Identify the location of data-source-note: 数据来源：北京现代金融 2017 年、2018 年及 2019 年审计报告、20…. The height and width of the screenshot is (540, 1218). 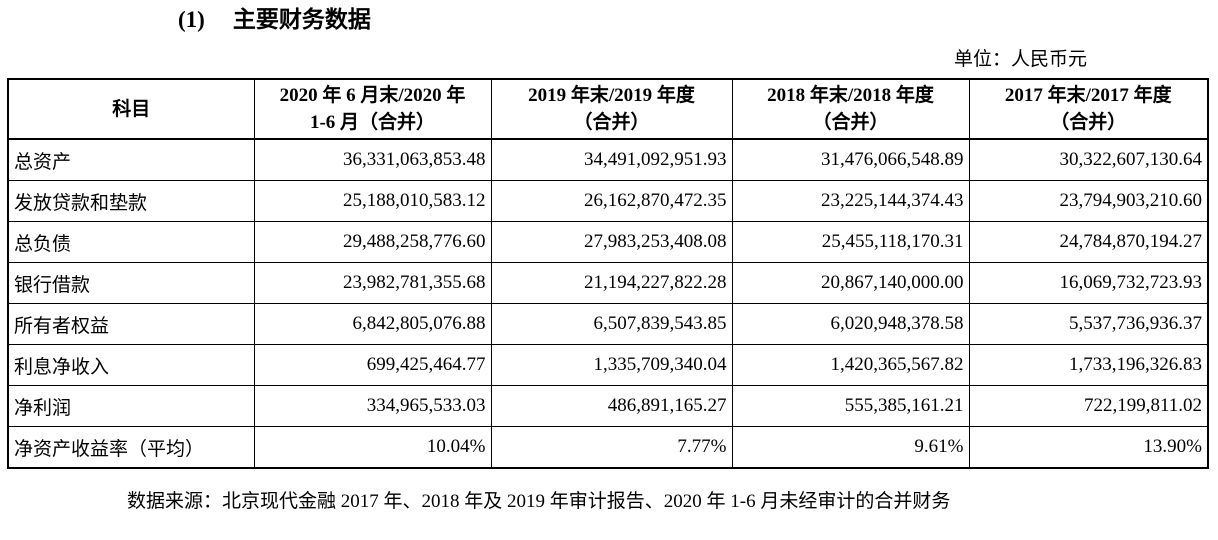
(539, 501).